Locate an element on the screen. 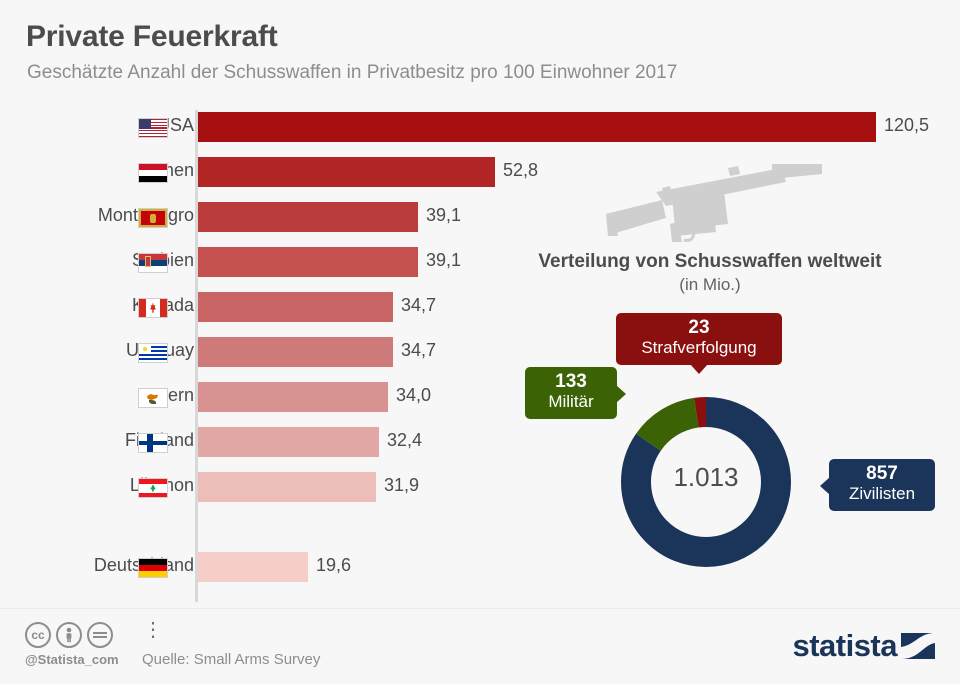  de-flag-icon is located at coordinates (153, 568).